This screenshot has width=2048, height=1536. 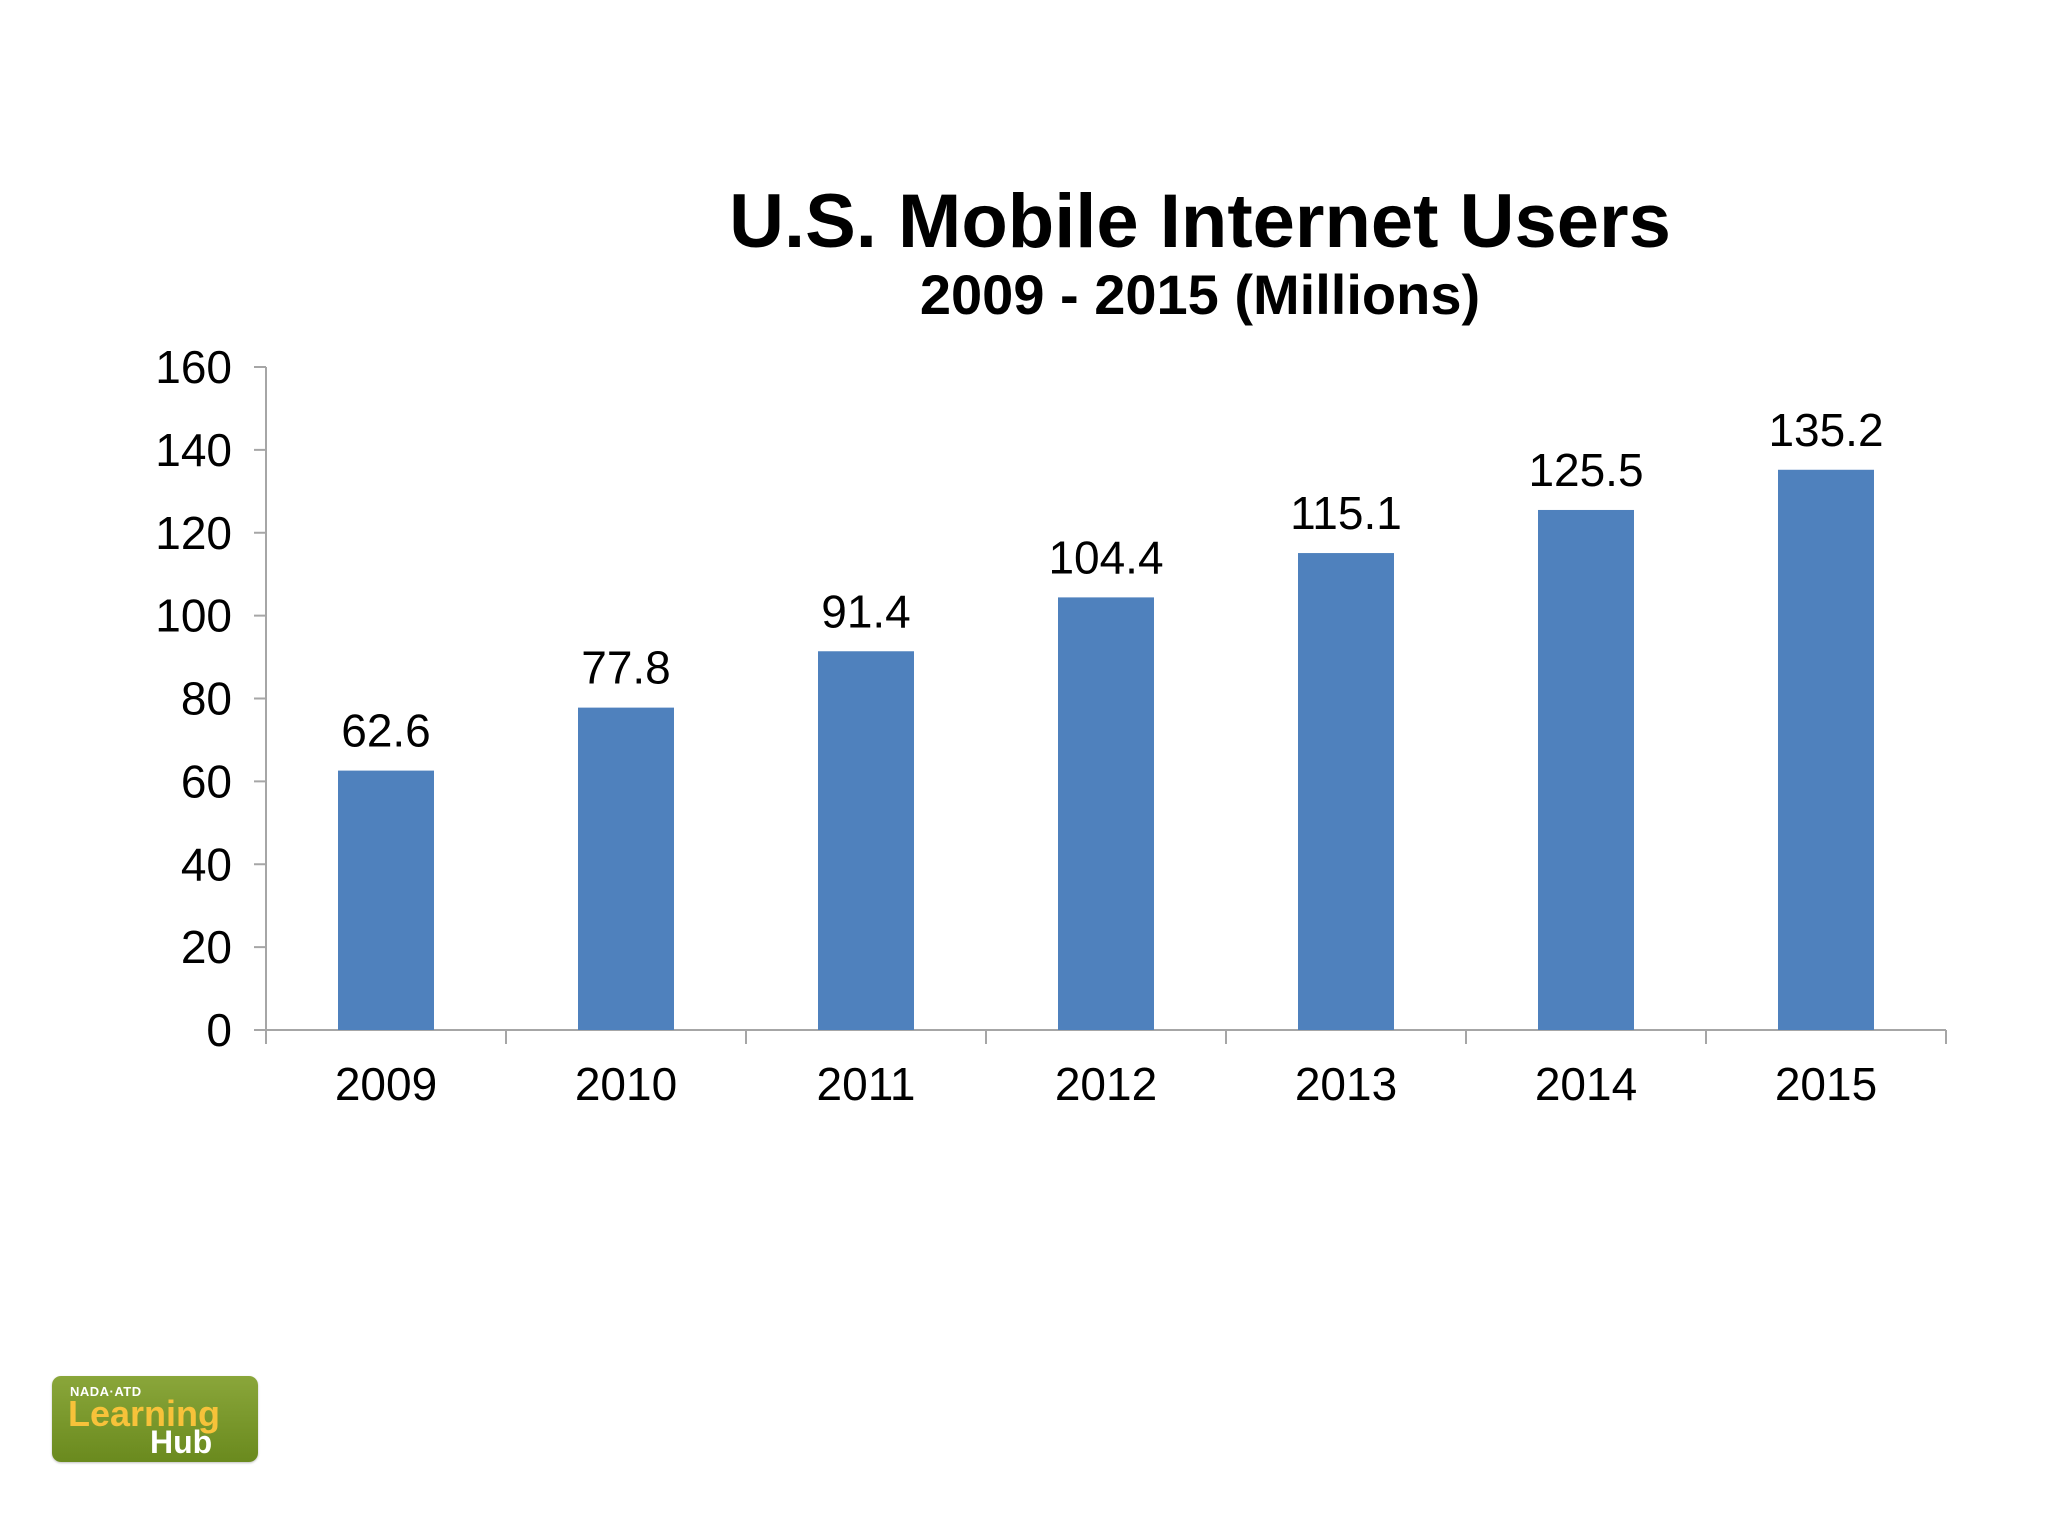 What do you see at coordinates (1105, 557) in the screenshot?
I see `data-label: 104.4` at bounding box center [1105, 557].